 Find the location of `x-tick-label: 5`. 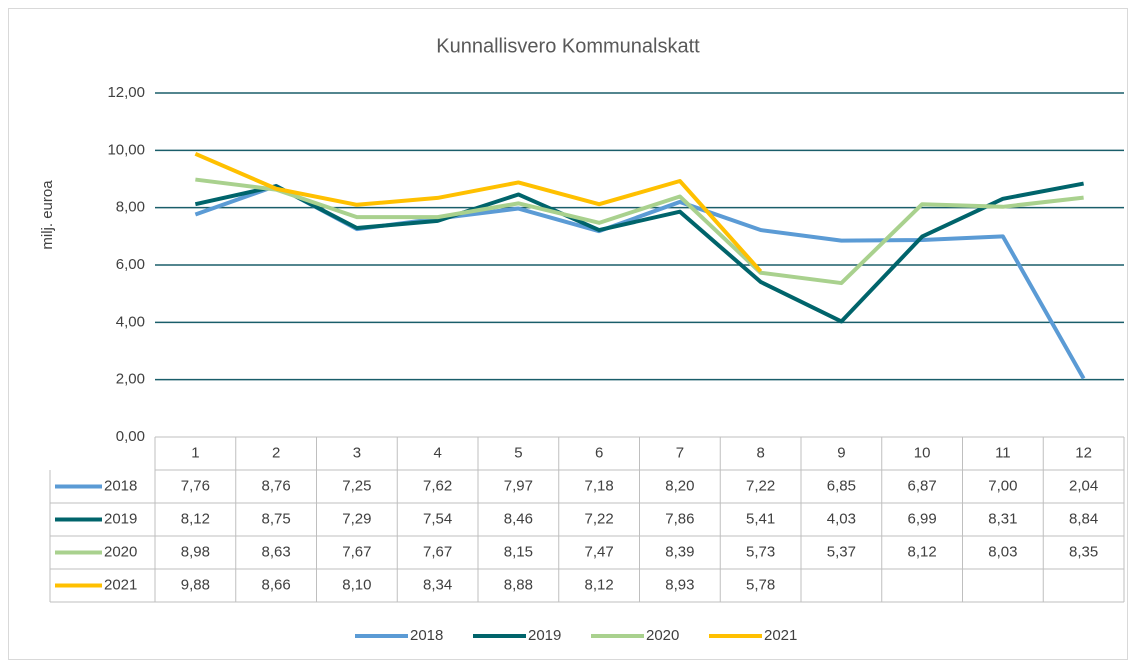

x-tick-label: 5 is located at coordinates (518, 452).